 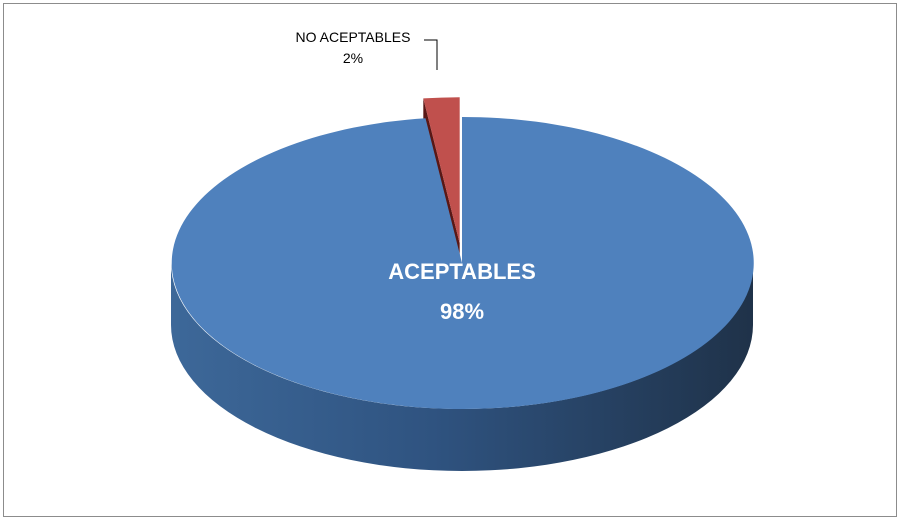 I want to click on slice-label-no-aceptables-name: NO ACEPTABLES, so click(x=353, y=37).